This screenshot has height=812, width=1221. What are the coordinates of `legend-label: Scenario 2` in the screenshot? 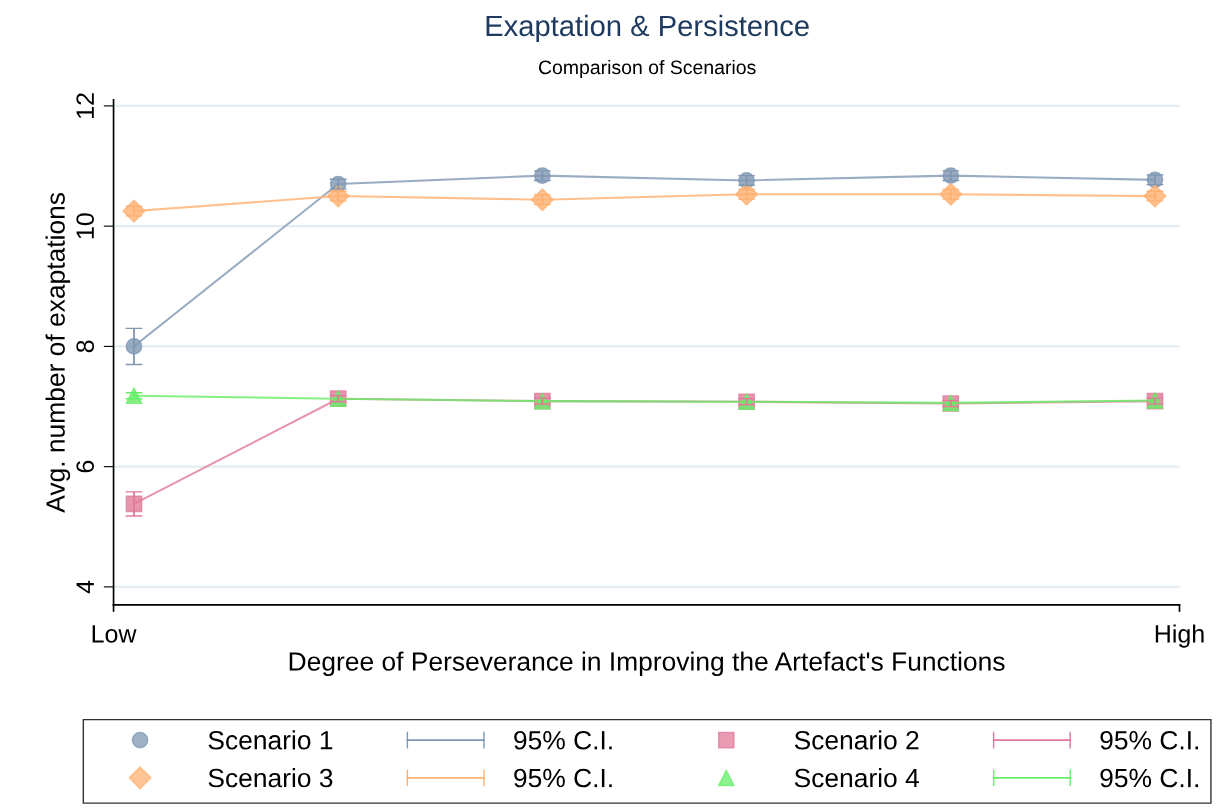 It's located at (856, 740).